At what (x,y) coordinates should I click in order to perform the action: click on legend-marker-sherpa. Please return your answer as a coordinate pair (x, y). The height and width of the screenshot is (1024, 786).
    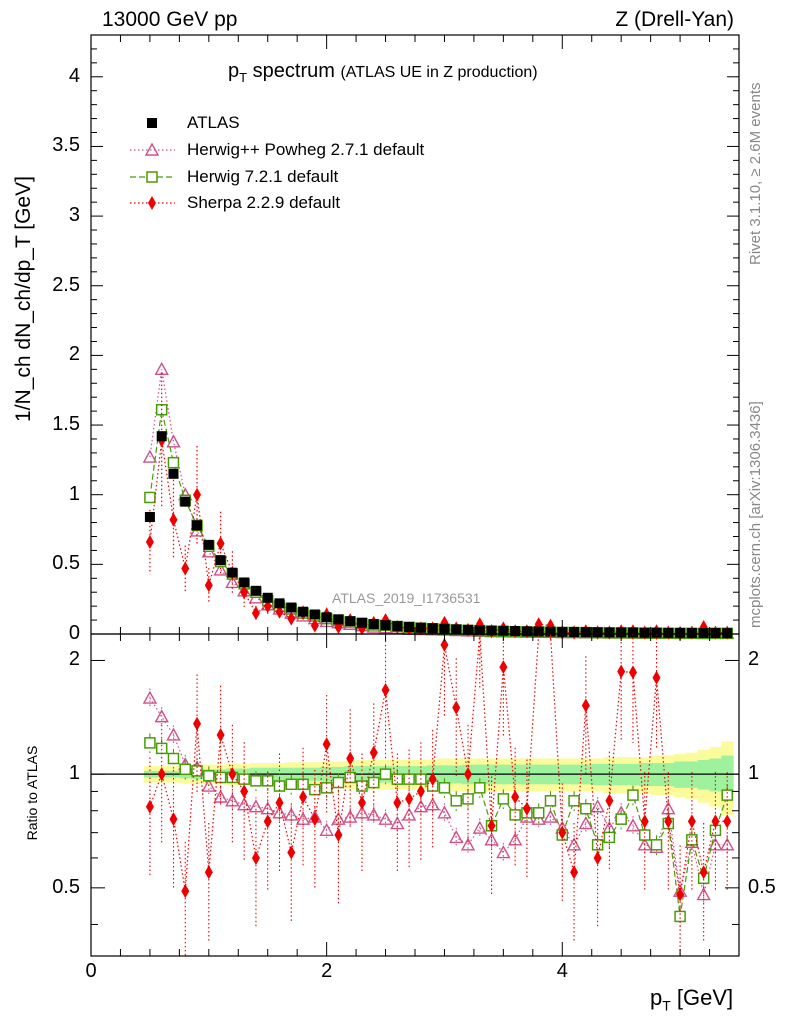
    Looking at the image, I should click on (152, 203).